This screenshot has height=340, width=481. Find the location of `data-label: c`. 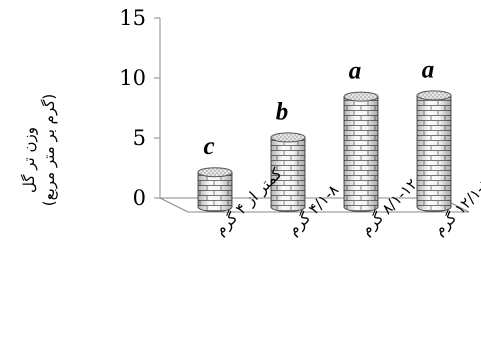

data-label: c is located at coordinates (208, 146).